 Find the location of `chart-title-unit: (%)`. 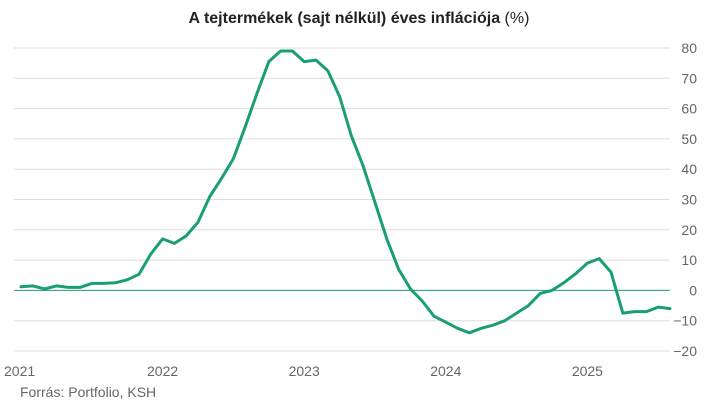

chart-title-unit: (%) is located at coordinates (517, 18).